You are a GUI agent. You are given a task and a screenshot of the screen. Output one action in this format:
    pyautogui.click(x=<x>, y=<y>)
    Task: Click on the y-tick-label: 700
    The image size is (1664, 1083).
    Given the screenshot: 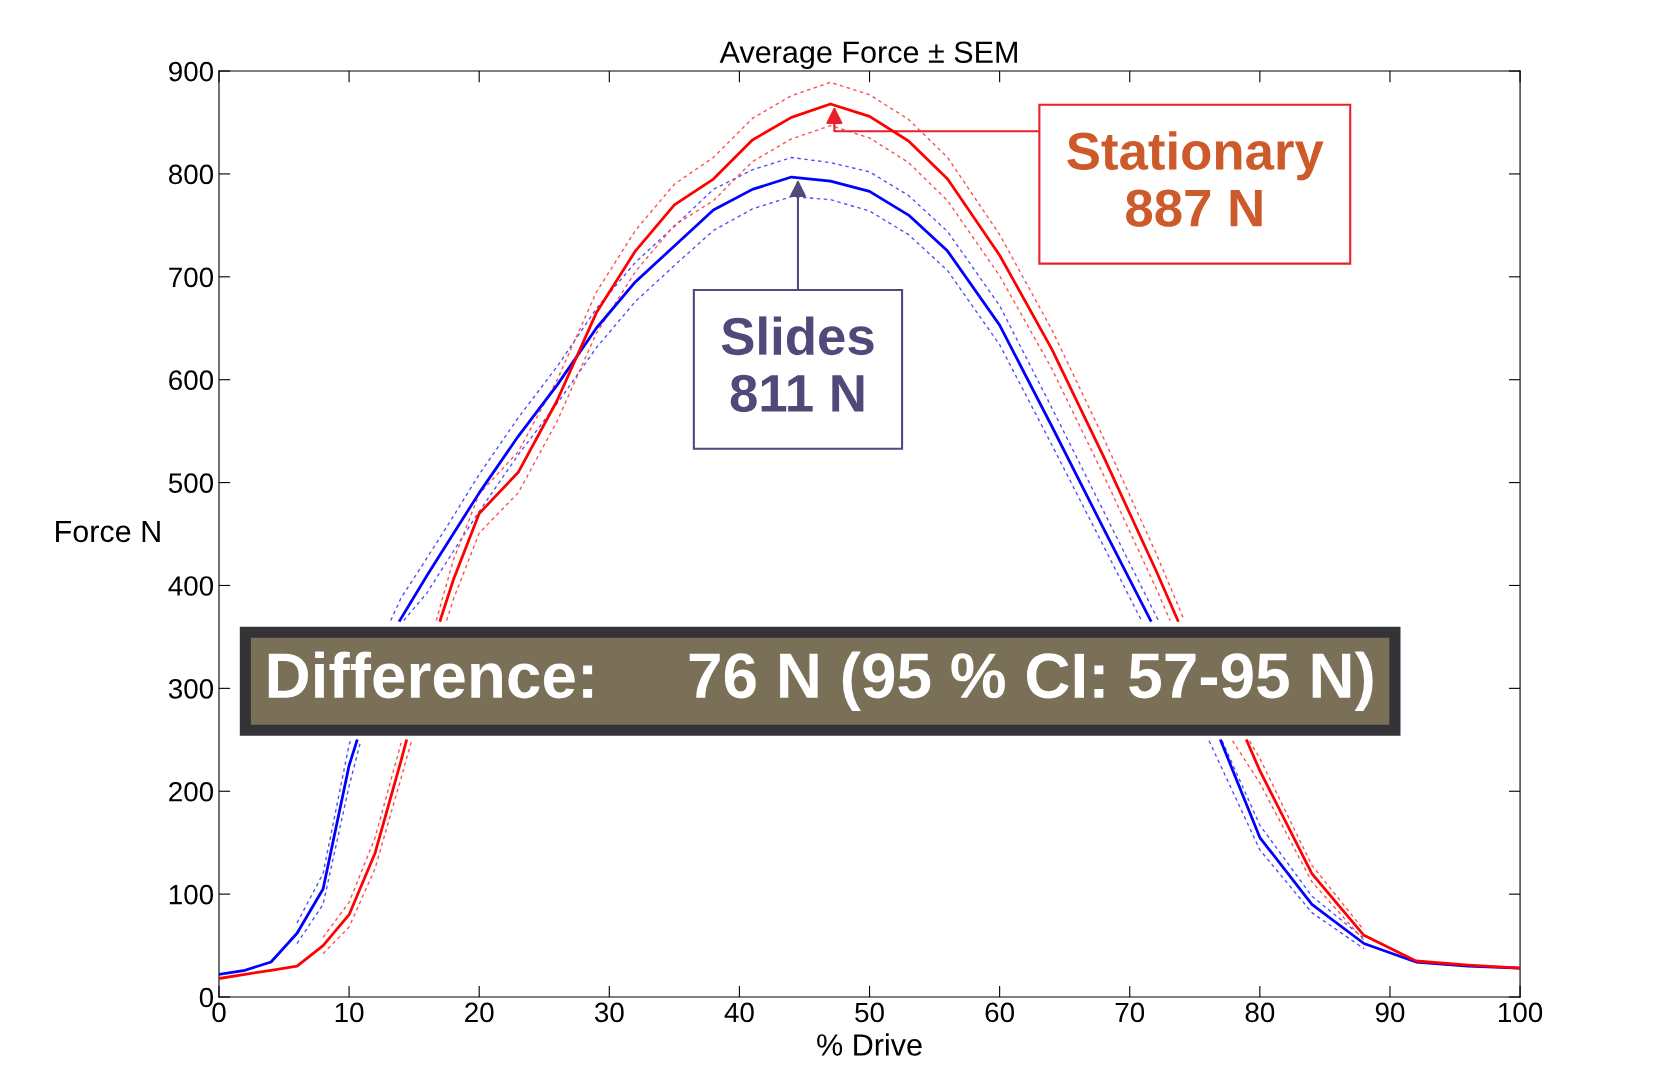 What is the action you would take?
    pyautogui.click(x=191, y=277)
    